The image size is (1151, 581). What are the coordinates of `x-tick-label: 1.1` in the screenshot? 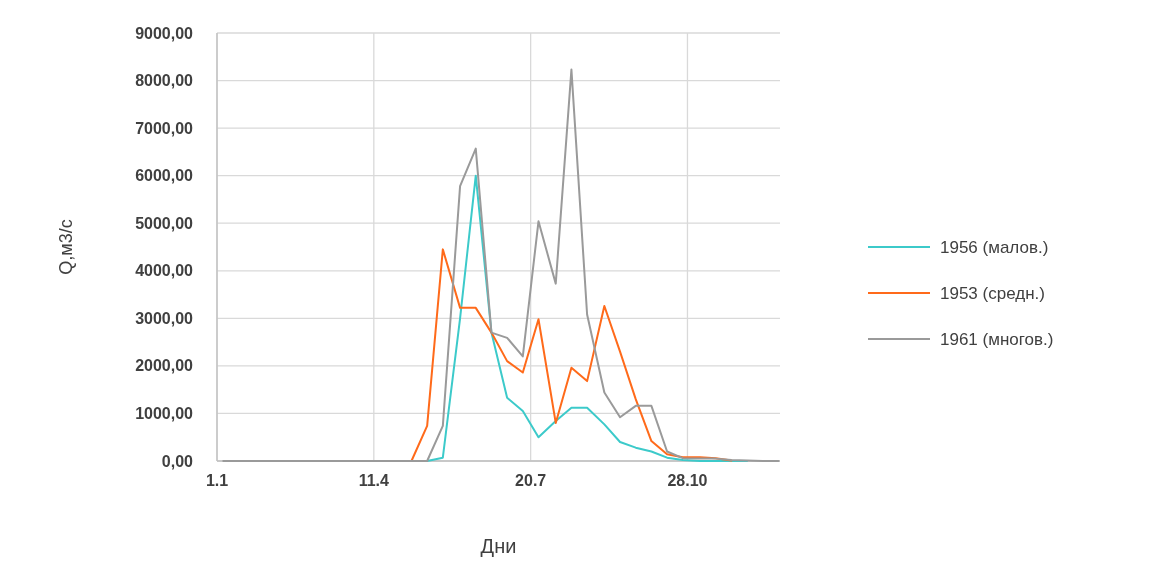 It's located at (217, 480).